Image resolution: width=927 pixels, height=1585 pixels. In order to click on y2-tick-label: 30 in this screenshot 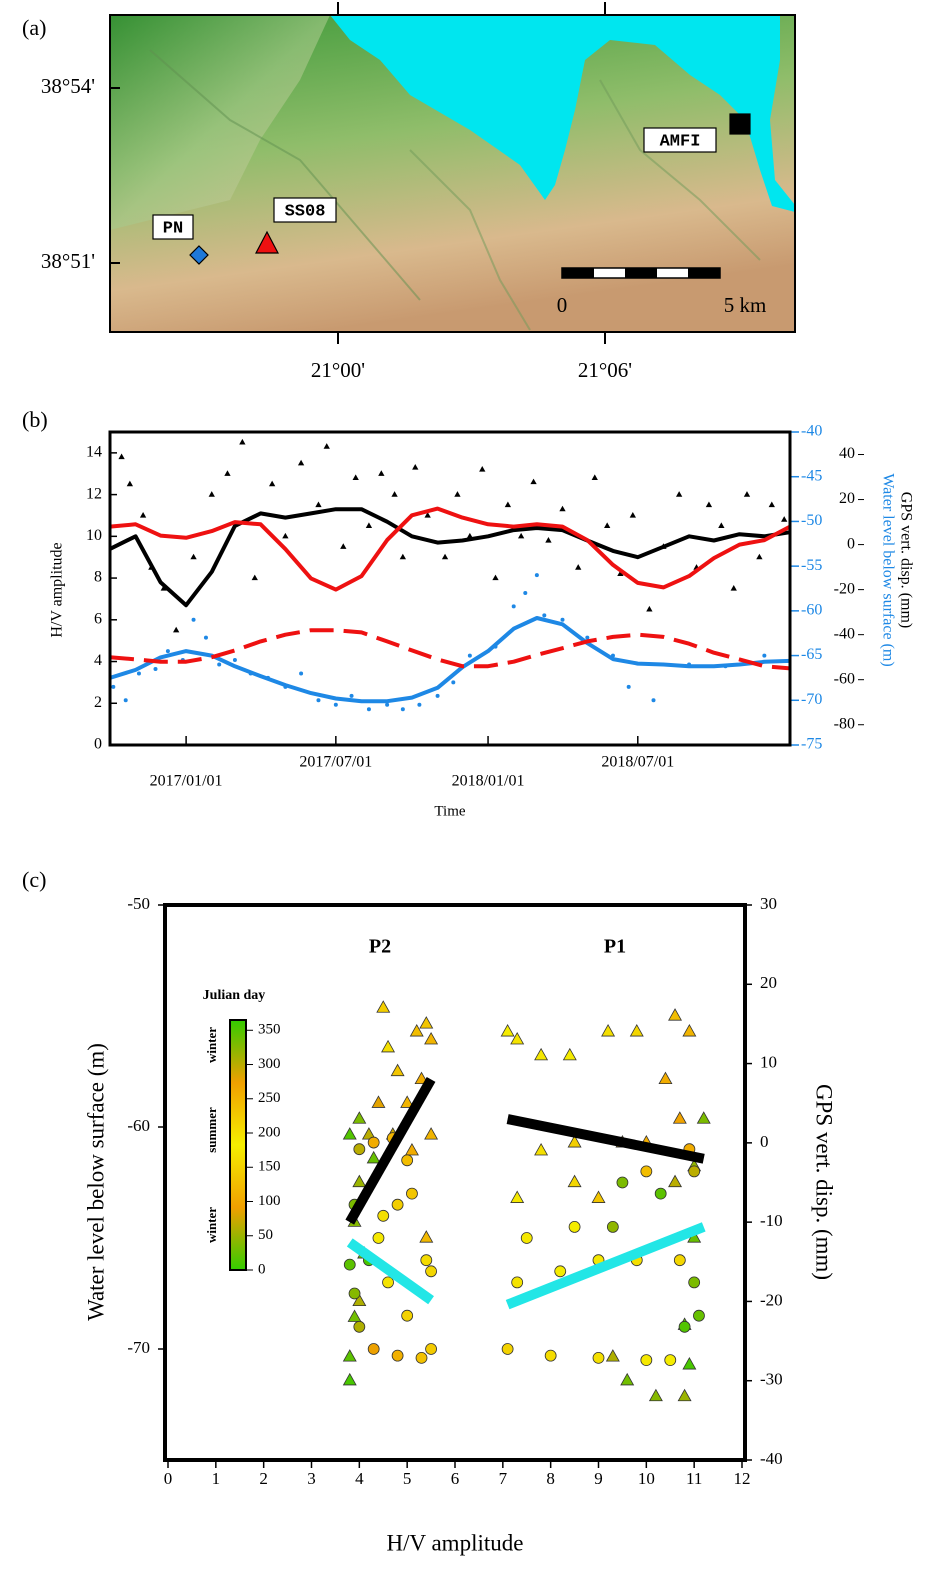, I will do `click(768, 903)`.